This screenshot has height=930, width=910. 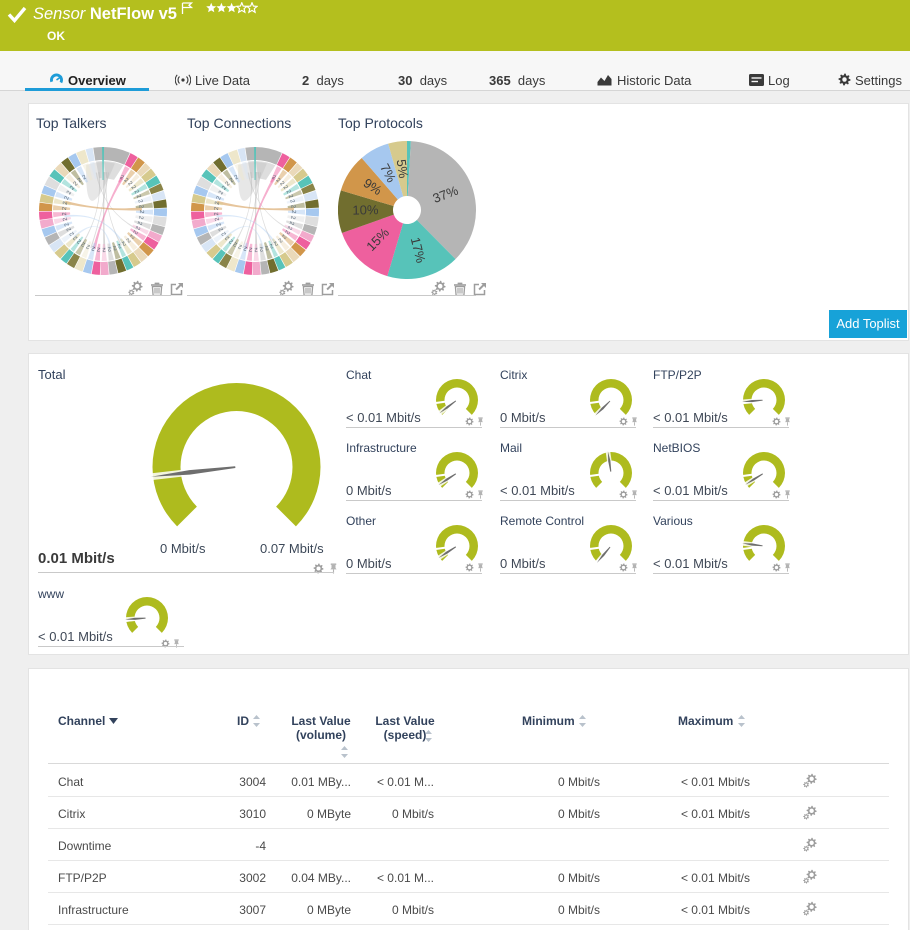 What do you see at coordinates (418, 250) in the screenshot?
I see `svg-text: 17%` at bounding box center [418, 250].